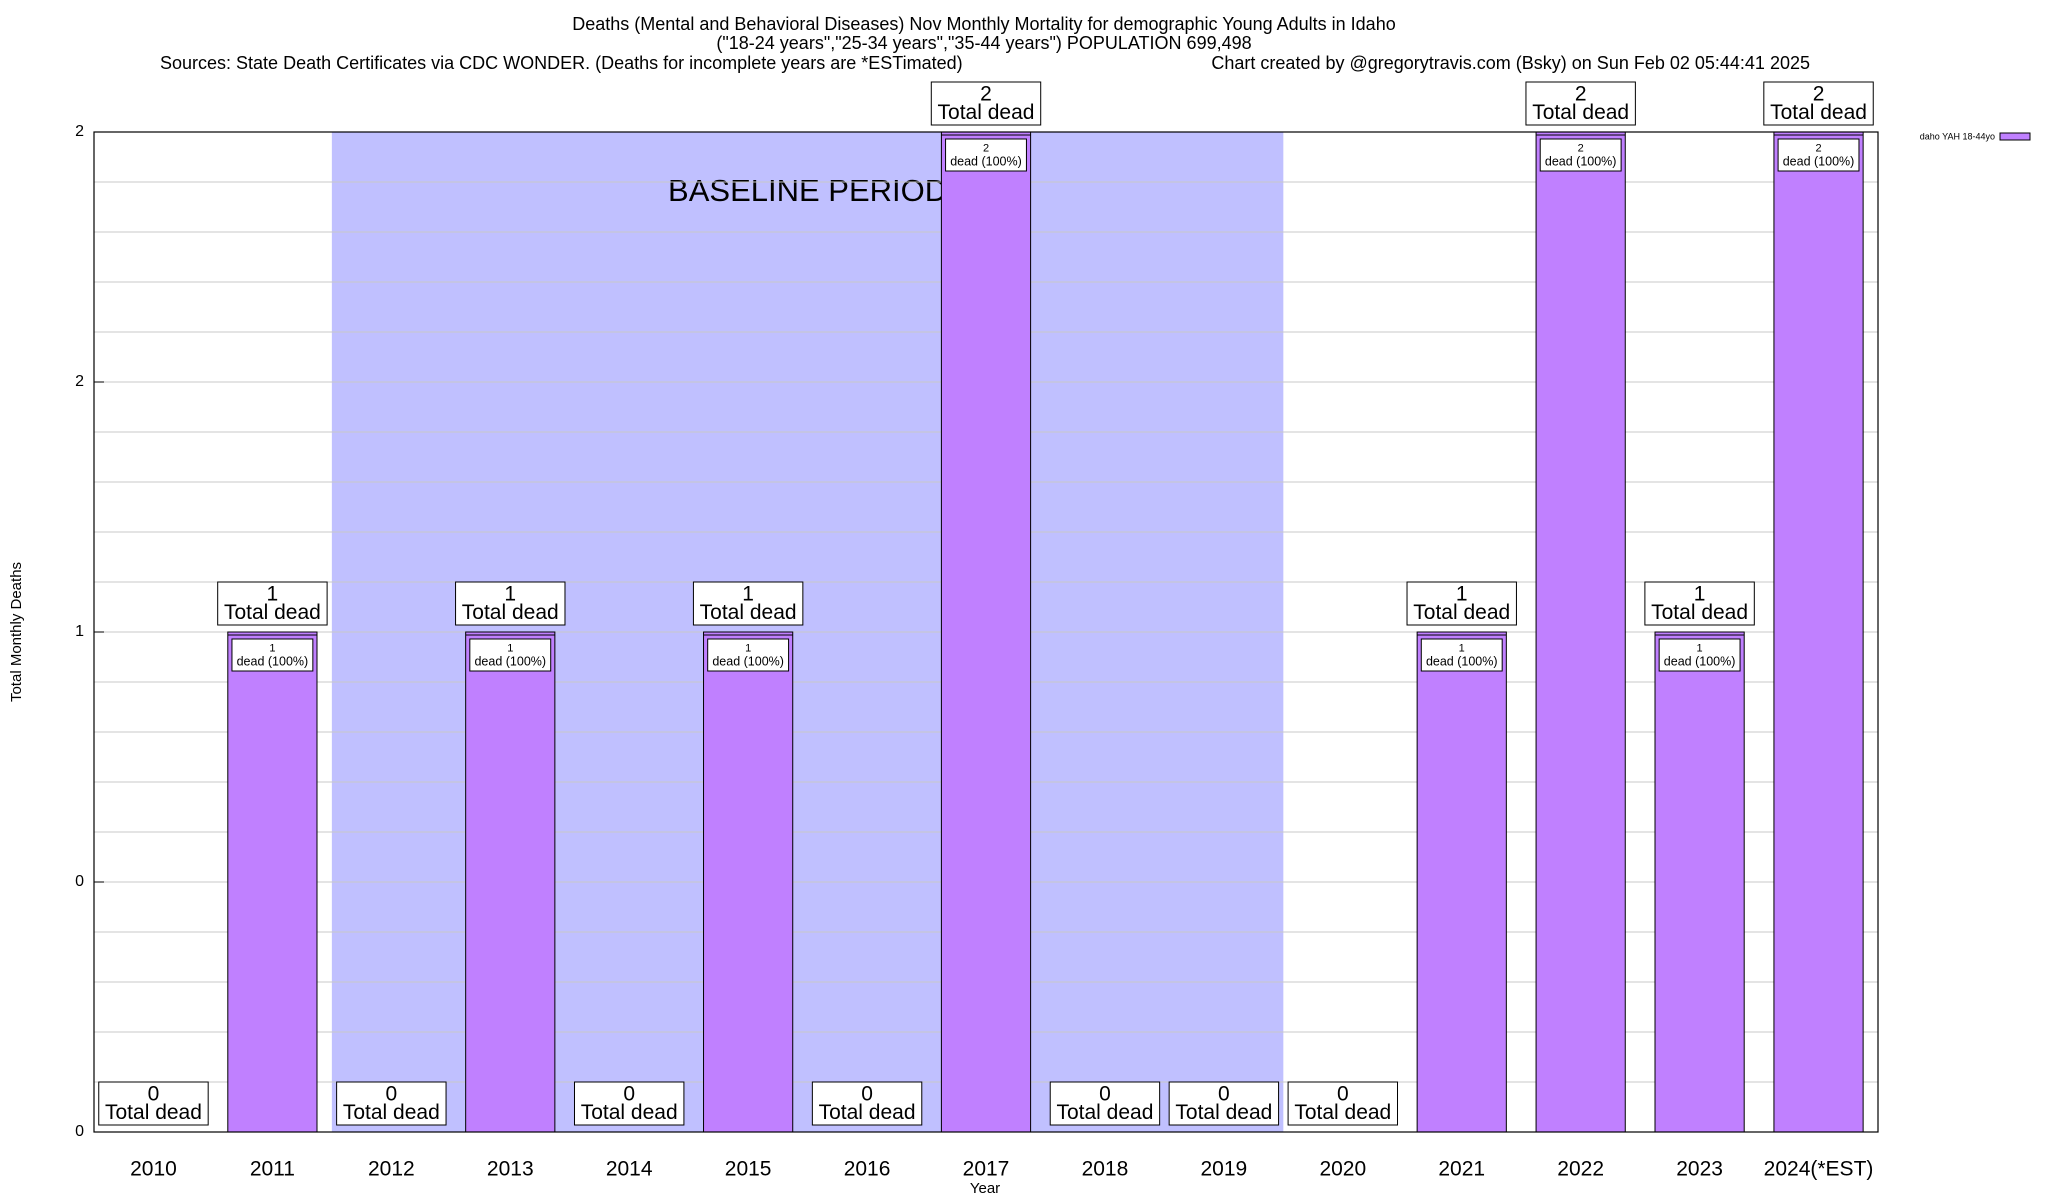 Image resolution: width=2048 pixels, height=1200 pixels. What do you see at coordinates (391, 1169) in the screenshot?
I see `x-tick-label: 2012` at bounding box center [391, 1169].